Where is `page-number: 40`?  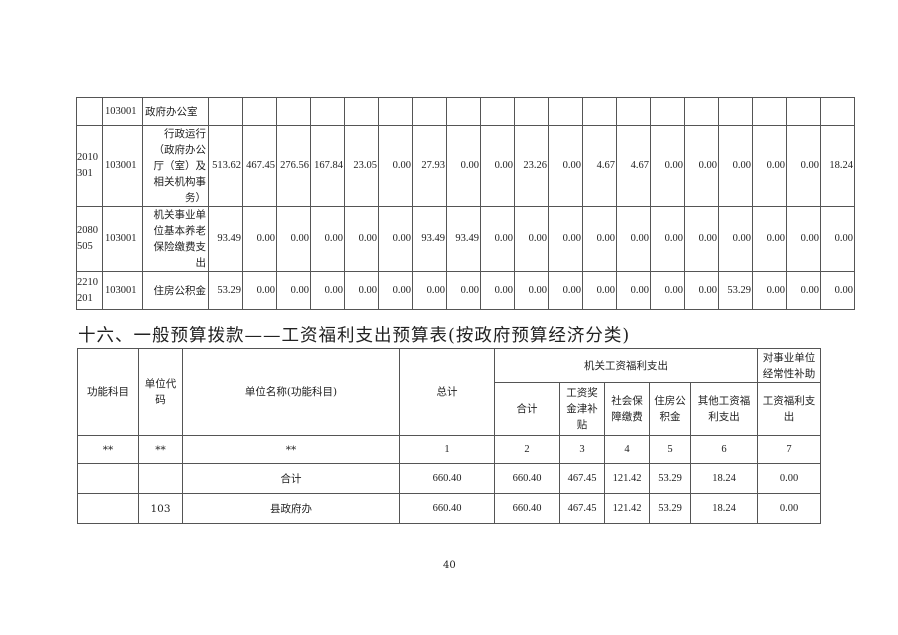
page-number: 40 is located at coordinates (449, 565).